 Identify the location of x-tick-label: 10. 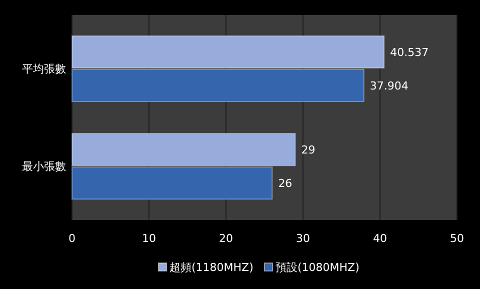
(149, 238).